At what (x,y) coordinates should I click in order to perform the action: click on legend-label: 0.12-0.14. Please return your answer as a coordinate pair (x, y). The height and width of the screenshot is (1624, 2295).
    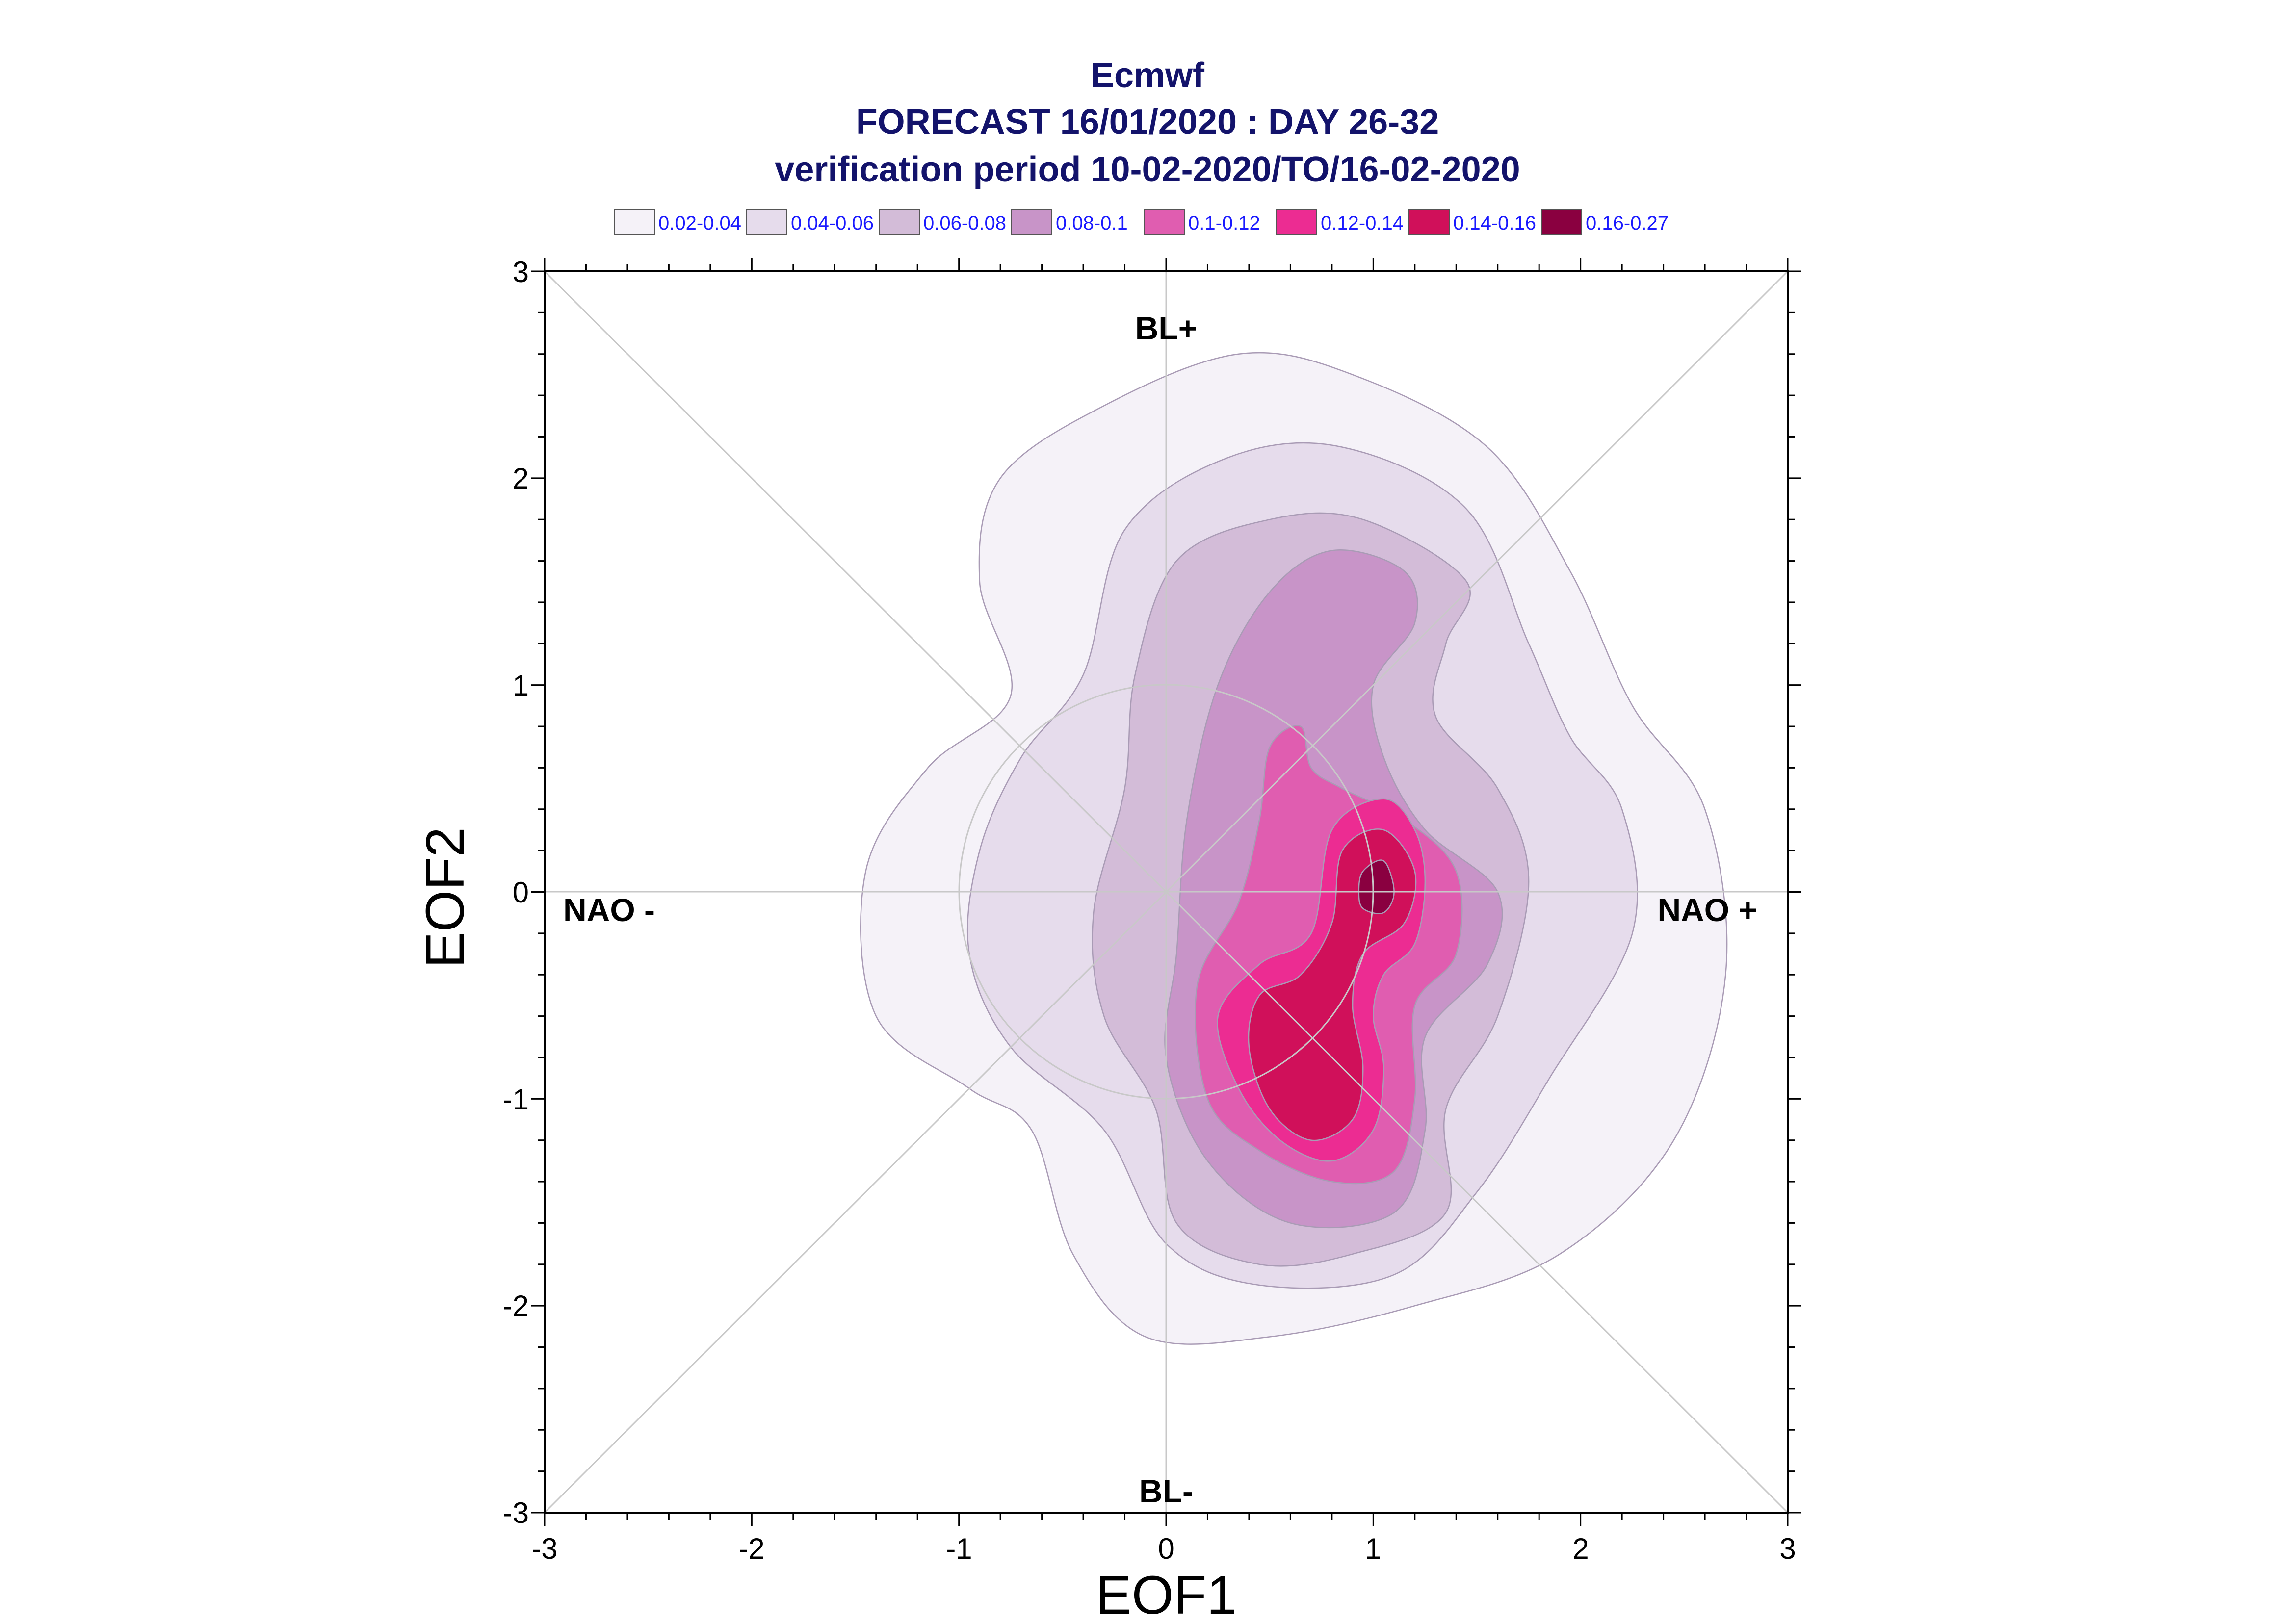
    Looking at the image, I should click on (1363, 223).